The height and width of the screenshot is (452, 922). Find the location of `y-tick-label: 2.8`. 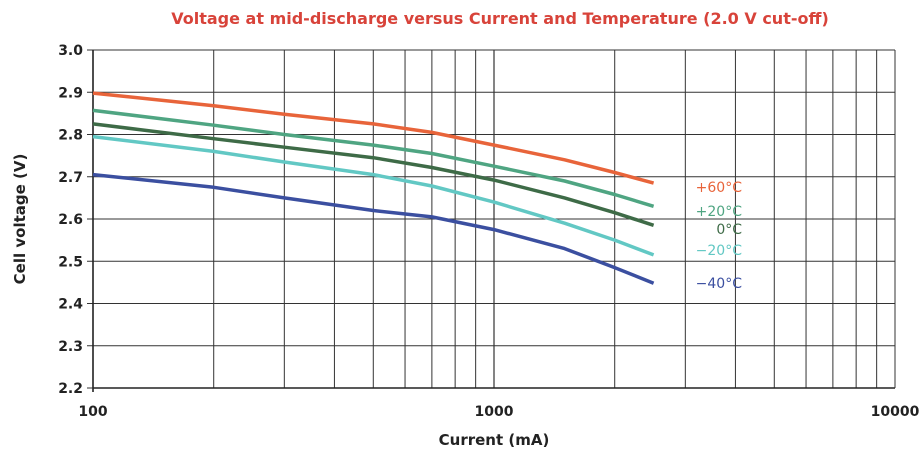

y-tick-label: 2.8 is located at coordinates (70, 136).